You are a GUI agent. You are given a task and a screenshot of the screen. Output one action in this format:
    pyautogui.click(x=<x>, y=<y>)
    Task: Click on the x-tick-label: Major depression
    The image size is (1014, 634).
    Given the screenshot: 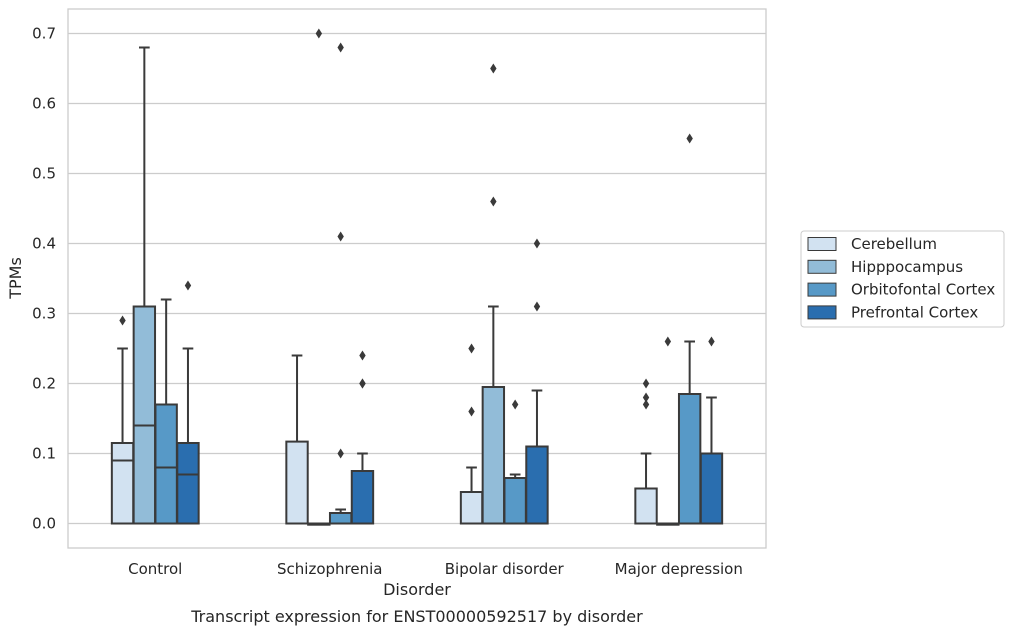 What is the action you would take?
    pyautogui.click(x=679, y=569)
    